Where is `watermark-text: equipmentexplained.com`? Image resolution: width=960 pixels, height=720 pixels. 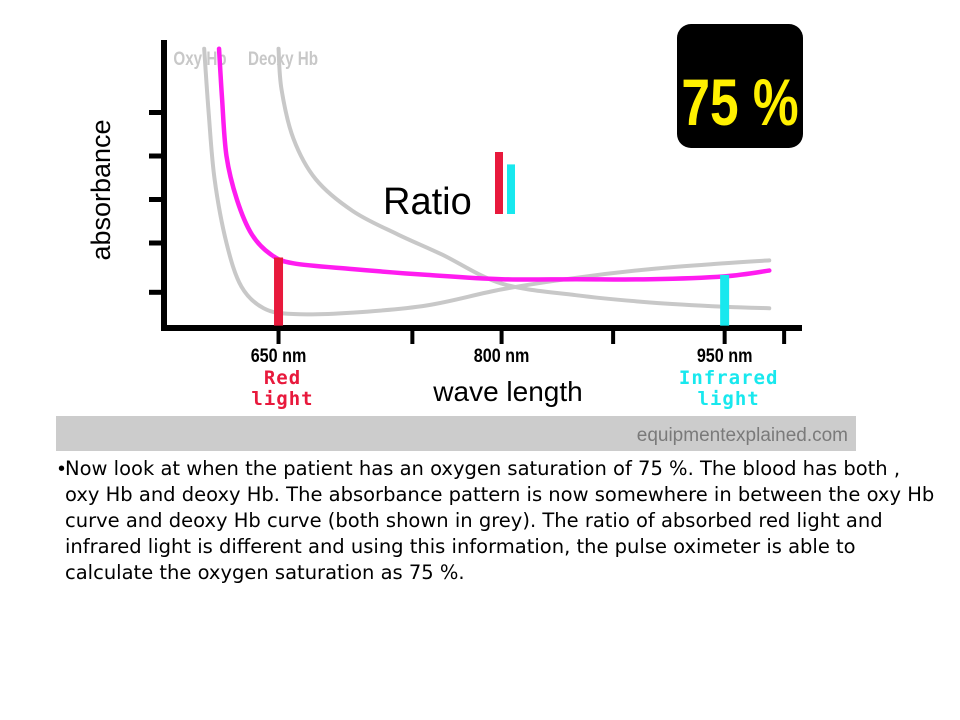 watermark-text: equipmentexplained.com is located at coordinates (742, 435).